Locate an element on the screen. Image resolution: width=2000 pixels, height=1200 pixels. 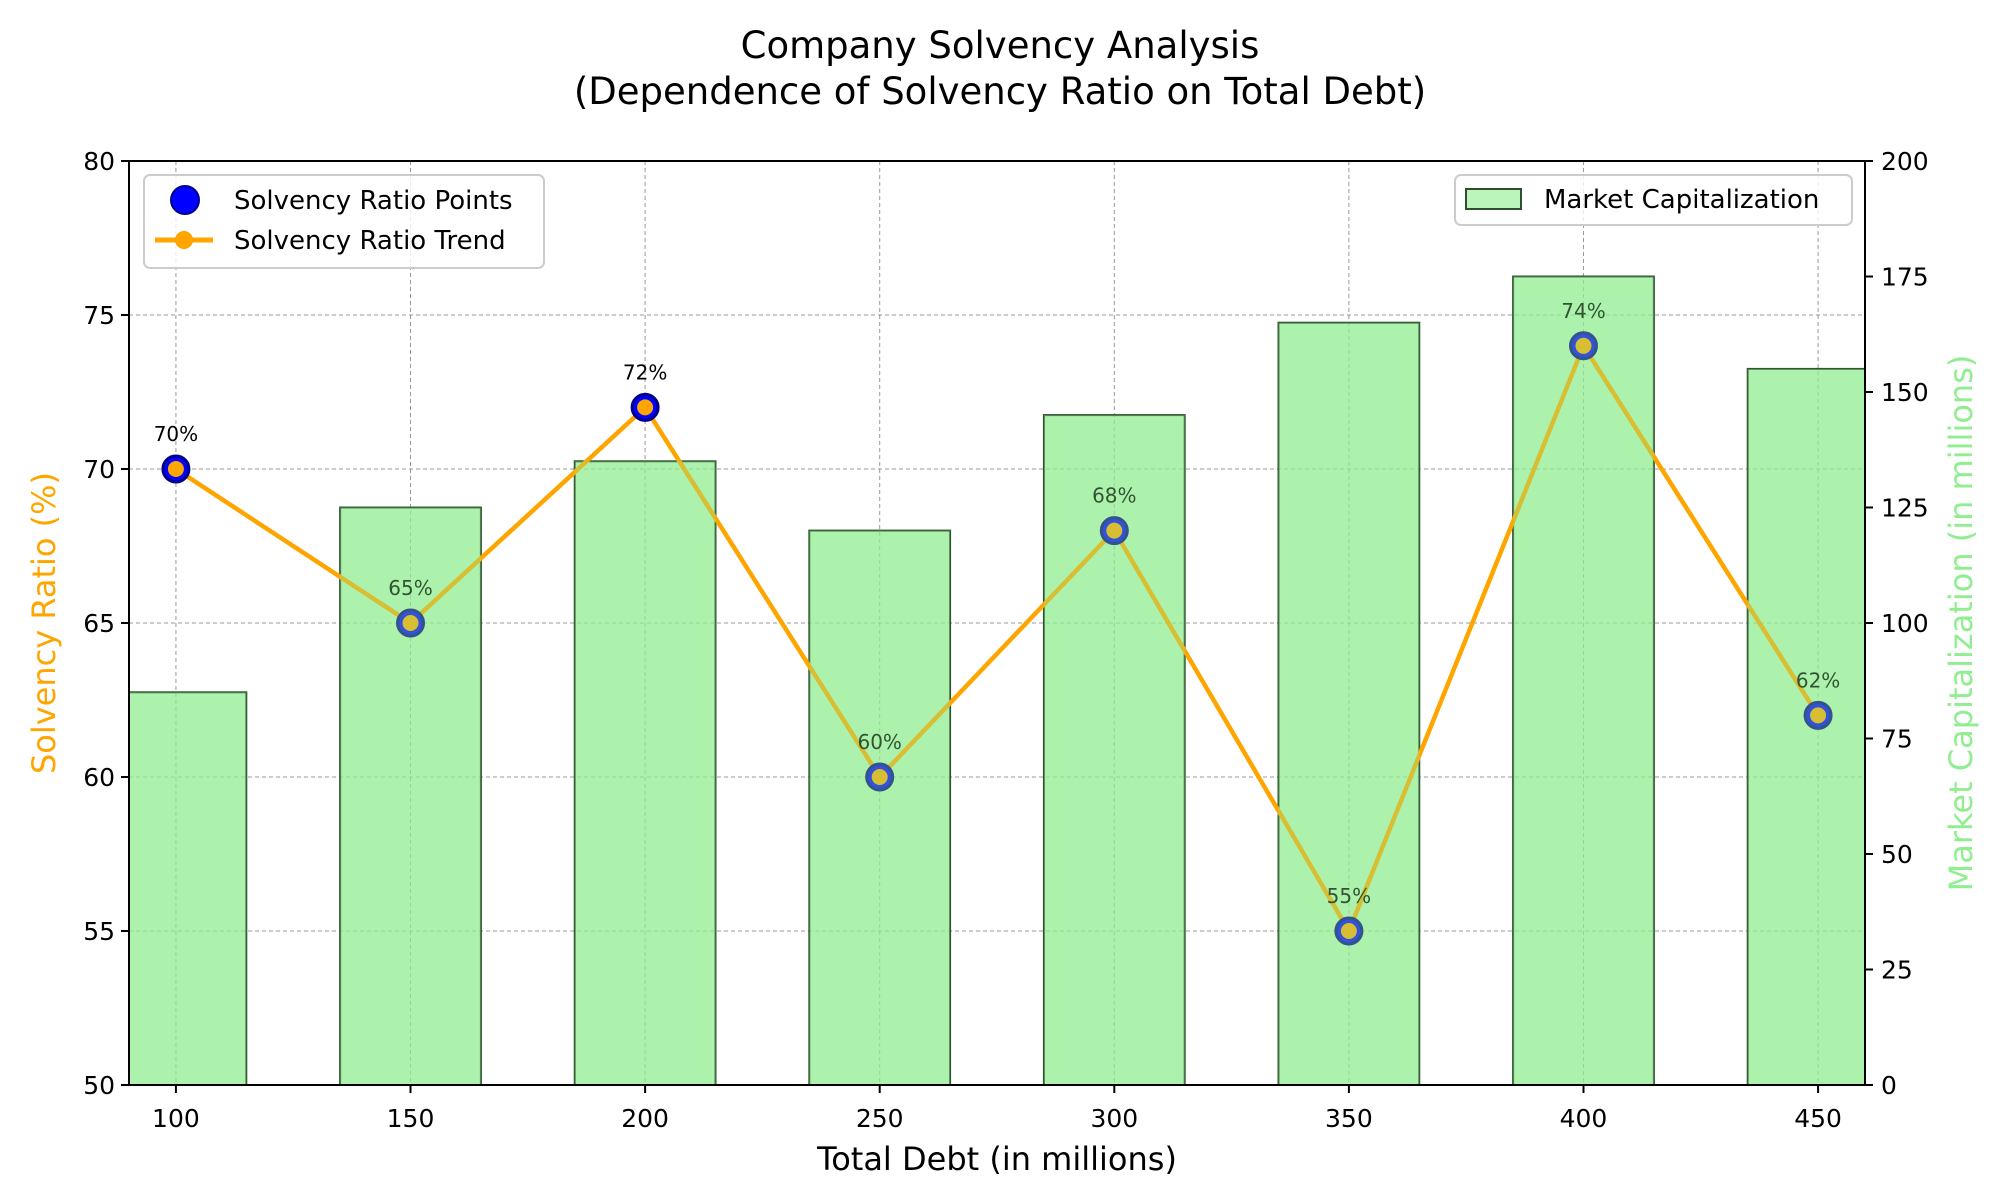
legend-line-dot is located at coordinates (184, 240).